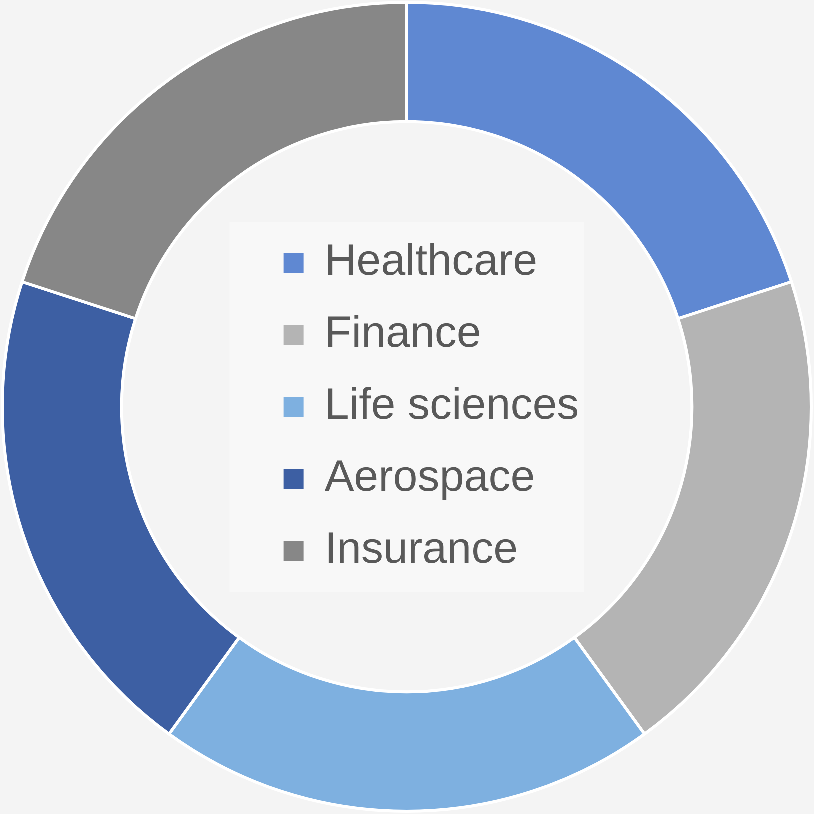 This screenshot has width=814, height=814. What do you see at coordinates (431, 261) in the screenshot?
I see `legend-label: Healthcare` at bounding box center [431, 261].